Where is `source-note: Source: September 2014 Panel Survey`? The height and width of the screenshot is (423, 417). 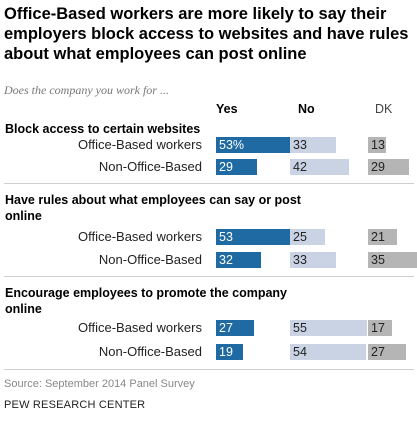
source-note: Source: September 2014 Panel Survey is located at coordinates (99, 384).